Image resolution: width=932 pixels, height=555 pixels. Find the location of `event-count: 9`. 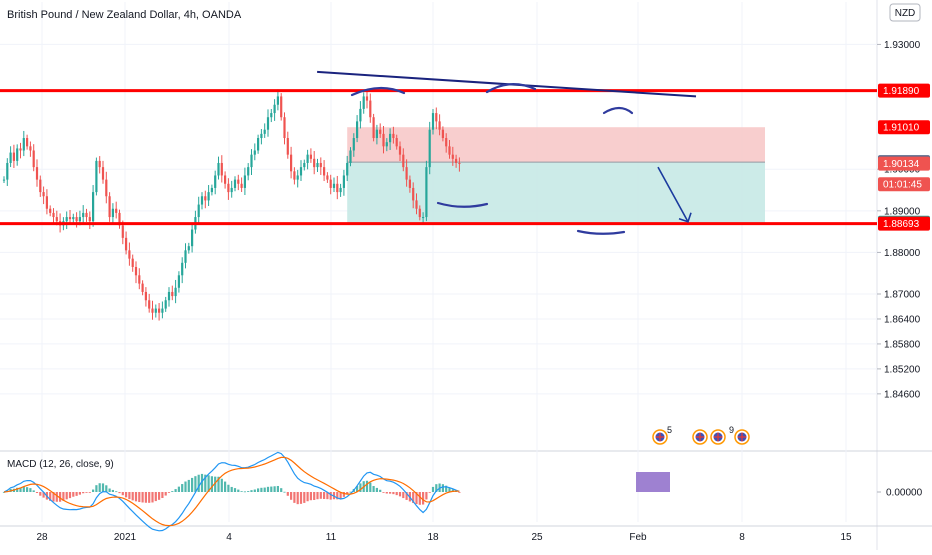

event-count: 9 is located at coordinates (731, 430).